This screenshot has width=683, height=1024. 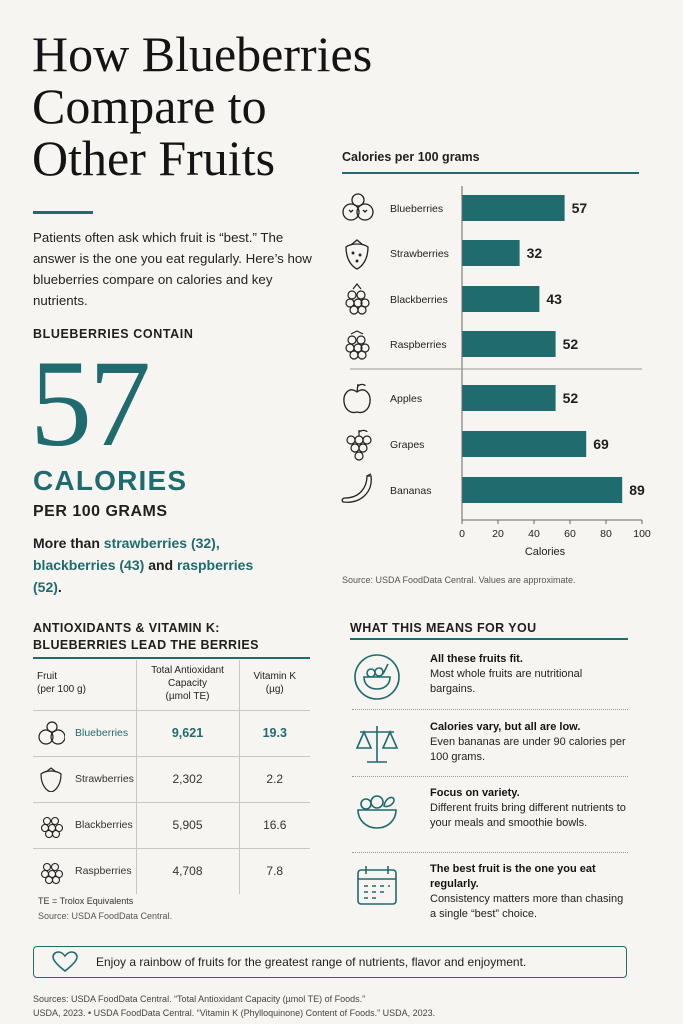 I want to click on item-heading: Focus on variety., so click(x=475, y=793).